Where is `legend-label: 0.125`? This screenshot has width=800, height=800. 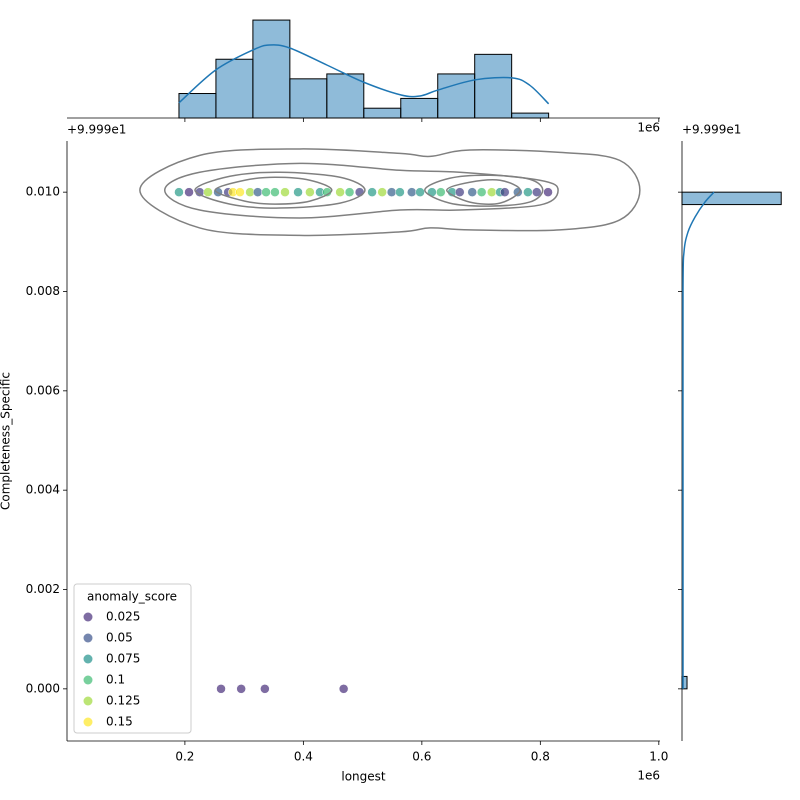 legend-label: 0.125 is located at coordinates (123, 701).